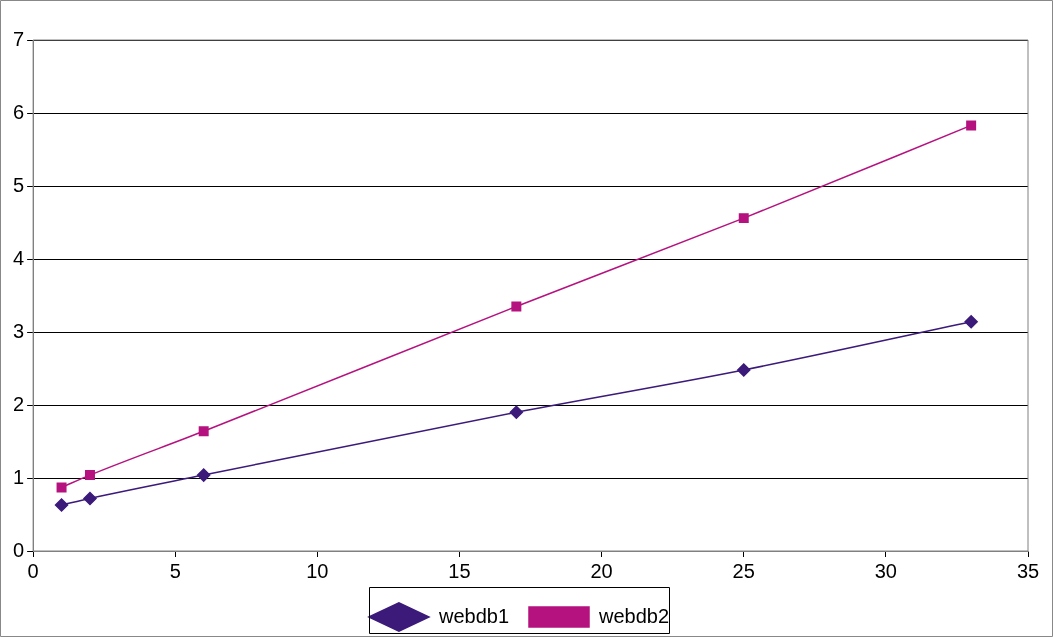 The height and width of the screenshot is (637, 1053). Describe the element at coordinates (601, 570) in the screenshot. I see `x-tick-label: 20` at that location.